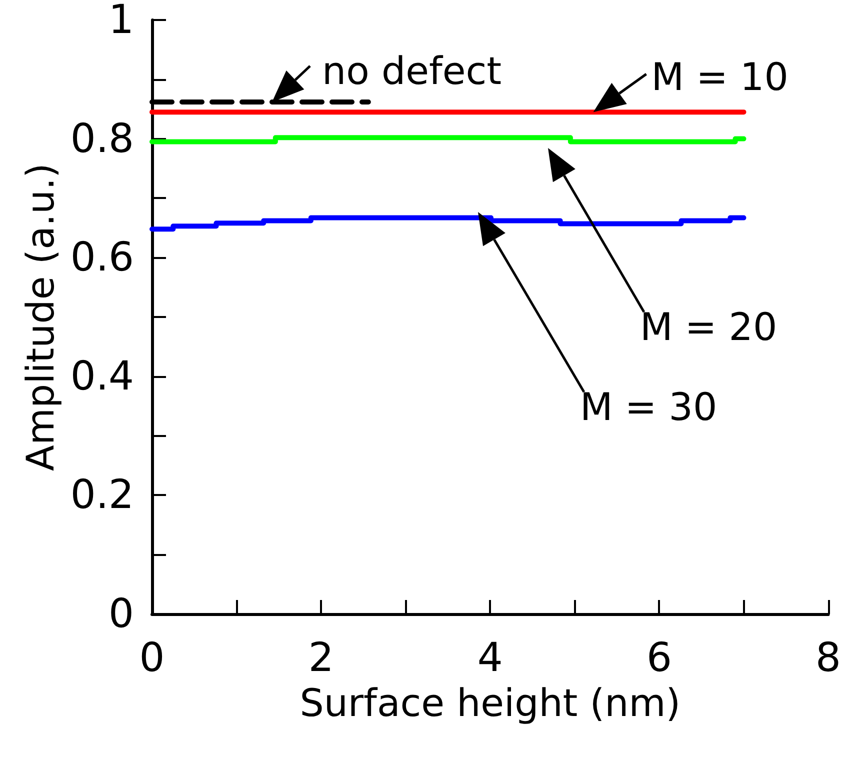  Describe the element at coordinates (102, 139) in the screenshot. I see `y-tick-label: 0.8` at that location.